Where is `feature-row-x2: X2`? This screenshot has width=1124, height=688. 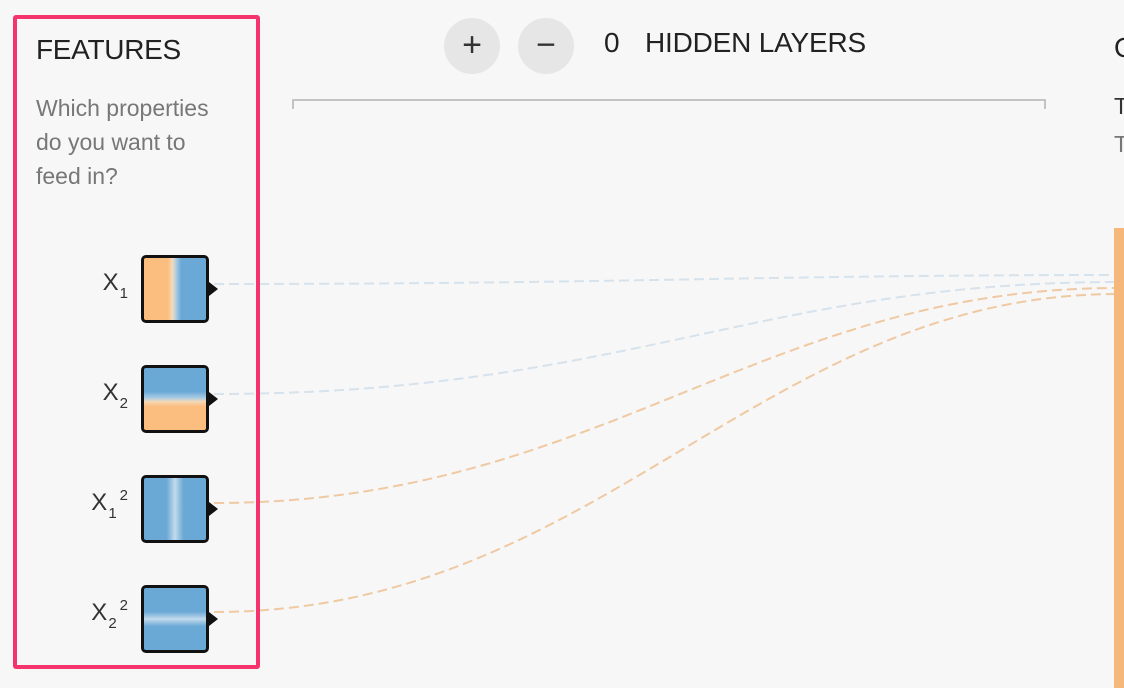
feature-row-x2: X2 is located at coordinates (140, 399).